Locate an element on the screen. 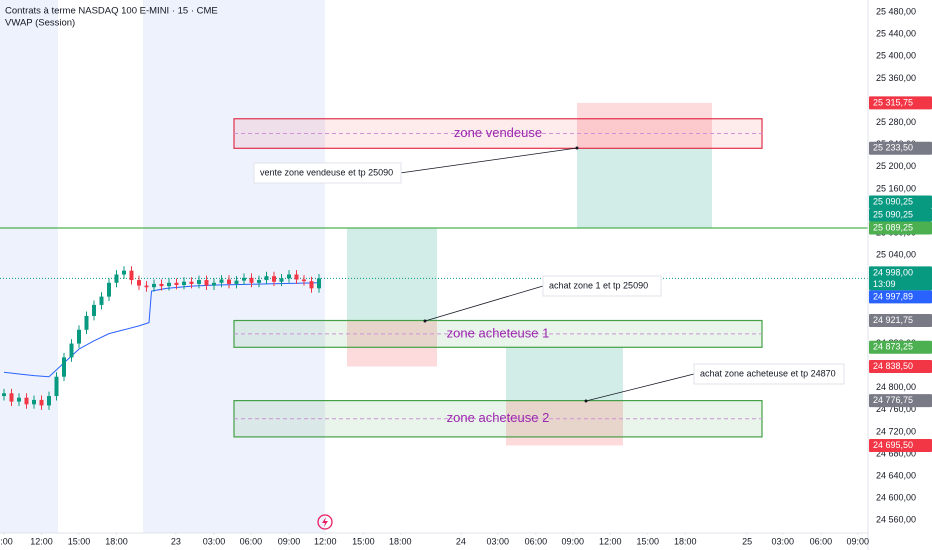 The height and width of the screenshot is (550, 932). price-tag-label: 24 998,00 is located at coordinates (893, 272).